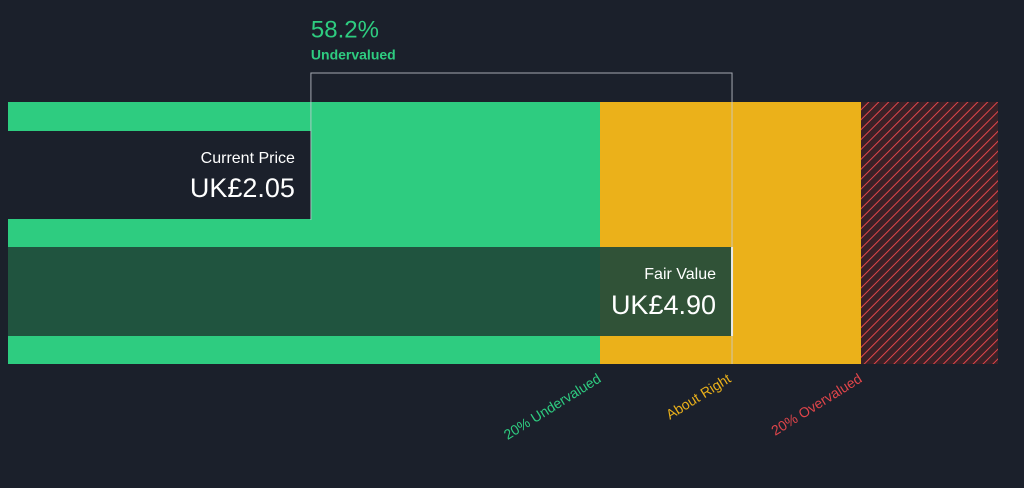 The height and width of the screenshot is (488, 1024). What do you see at coordinates (929, 233) in the screenshot?
I see `zone` at bounding box center [929, 233].